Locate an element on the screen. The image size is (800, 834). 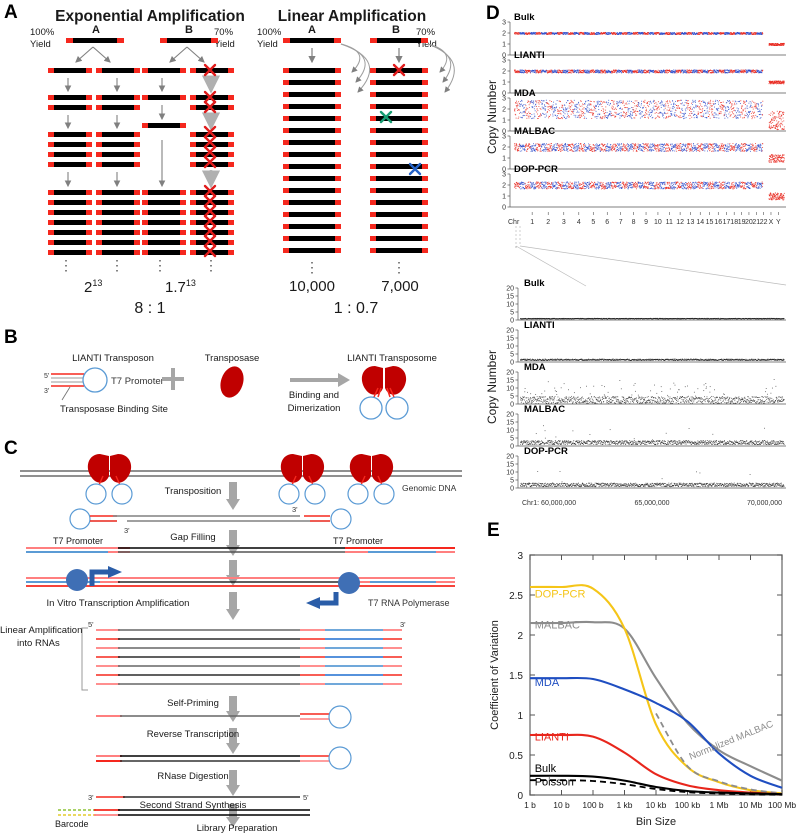
exp-result-a: 213 is located at coordinates (93, 287).